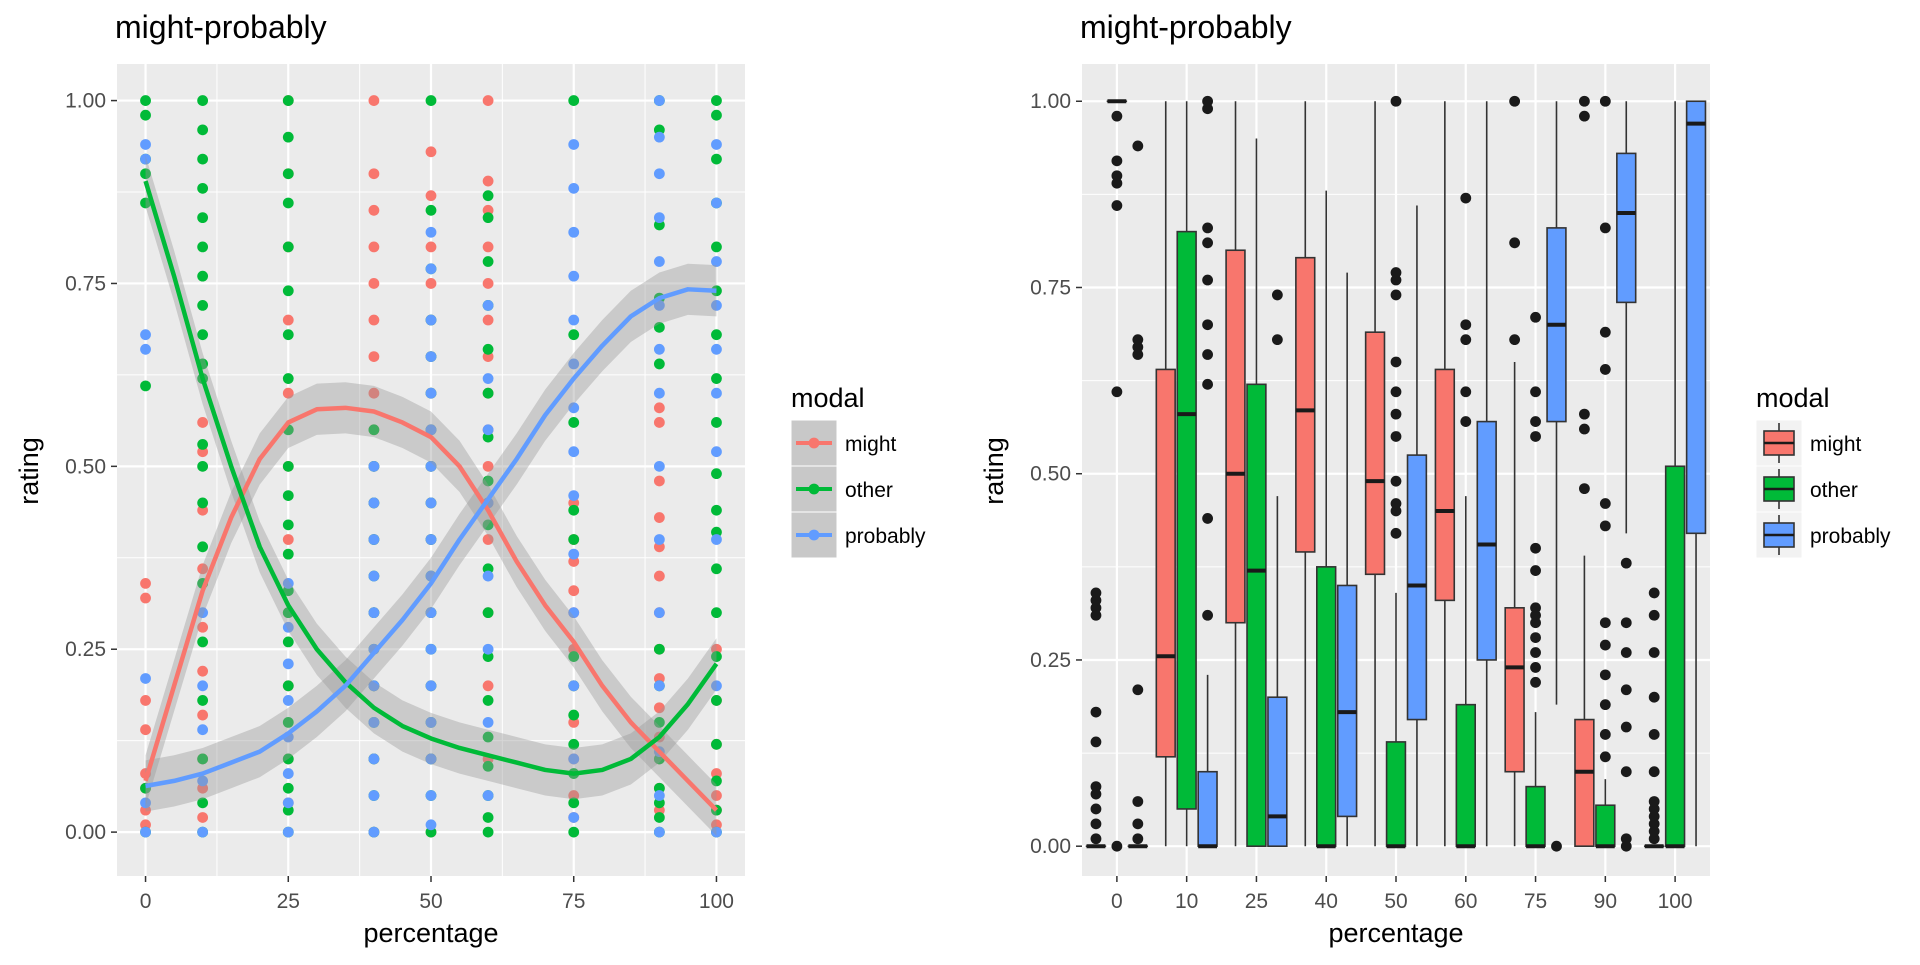 The height and width of the screenshot is (965, 1920). Describe the element at coordinates (1465, 901) in the screenshot. I see `right-x-tick-label: 60` at that location.